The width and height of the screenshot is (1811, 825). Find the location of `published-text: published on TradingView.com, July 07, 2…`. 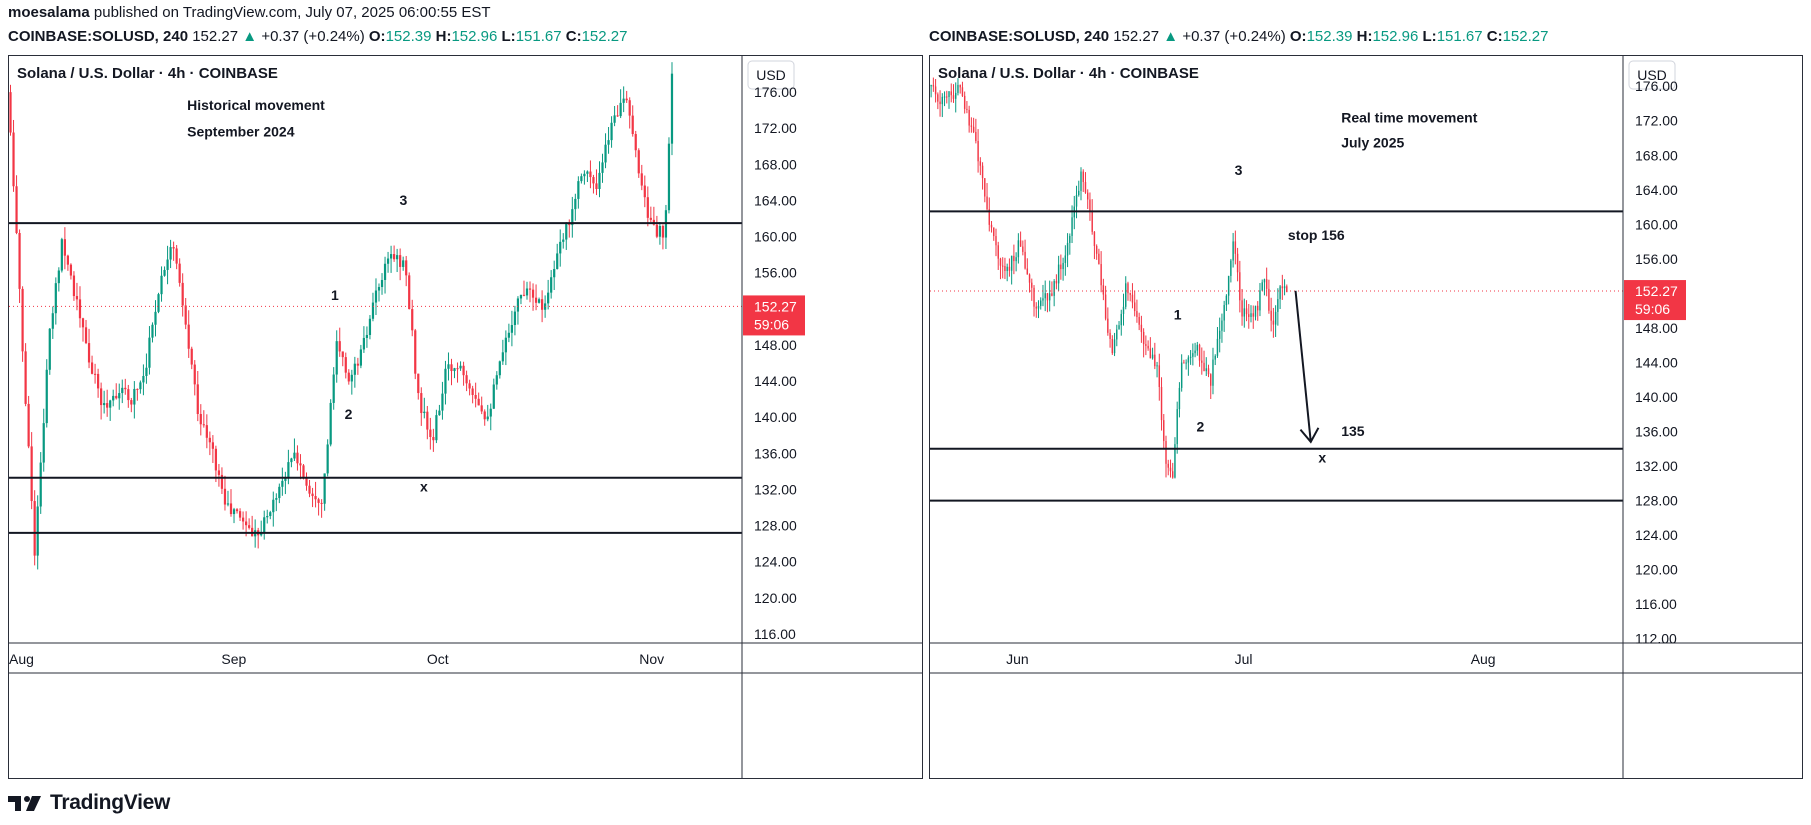

published-text: published on TradingView.com, July 07, 2… is located at coordinates (292, 12).